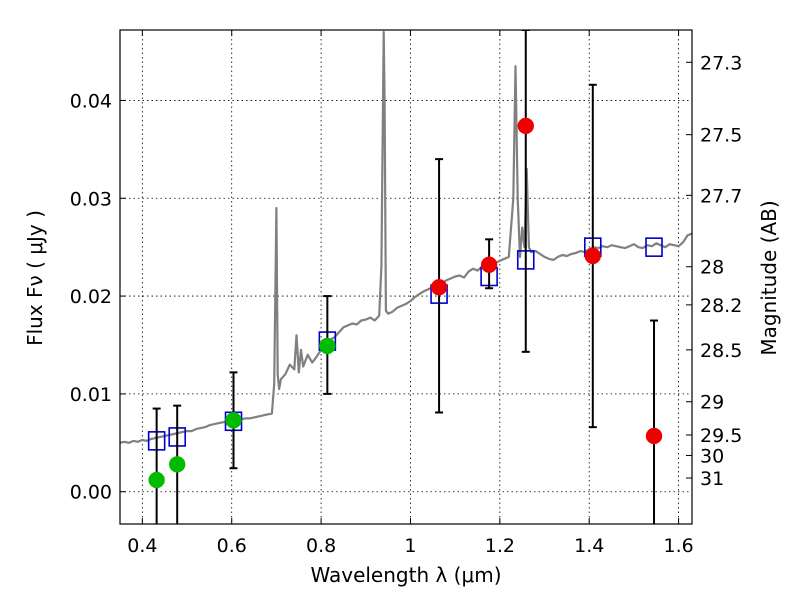  What do you see at coordinates (500, 546) in the screenshot?
I see `x-tick-label: 1.2` at bounding box center [500, 546].